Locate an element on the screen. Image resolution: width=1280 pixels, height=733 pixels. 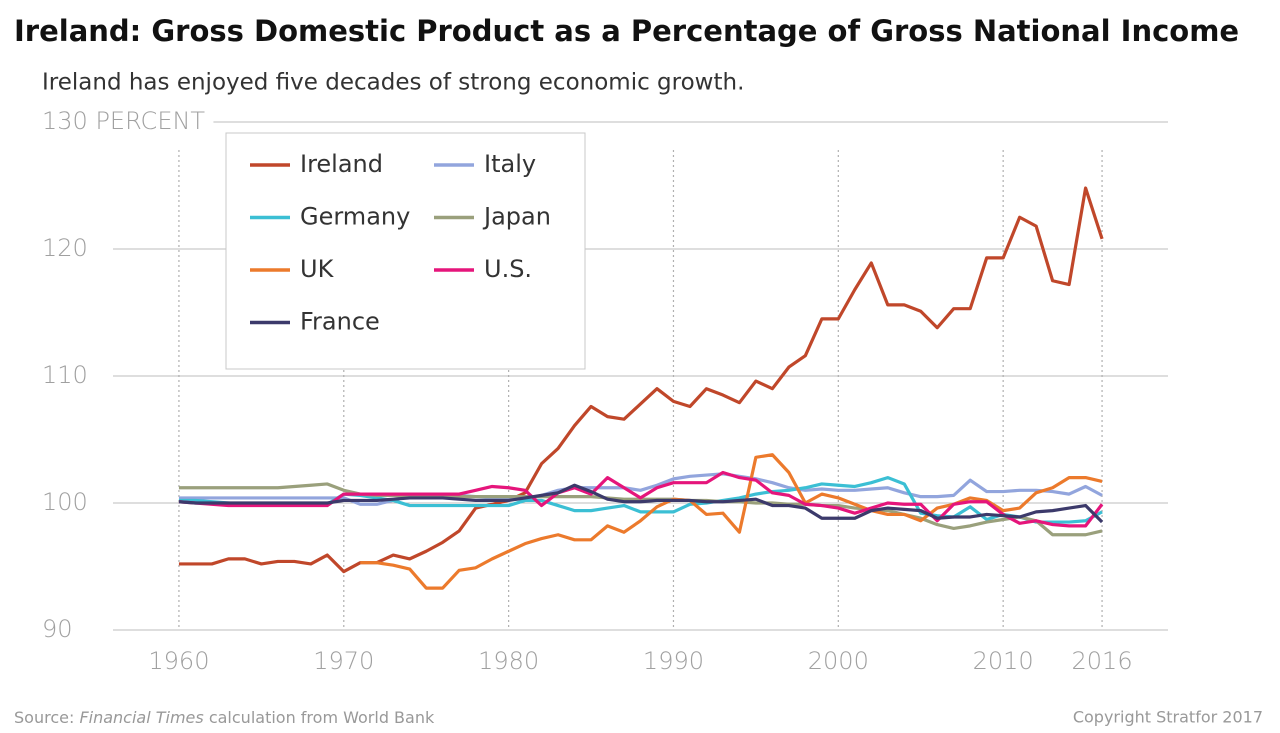
y-tick-label: 110 is located at coordinates (65, 375).